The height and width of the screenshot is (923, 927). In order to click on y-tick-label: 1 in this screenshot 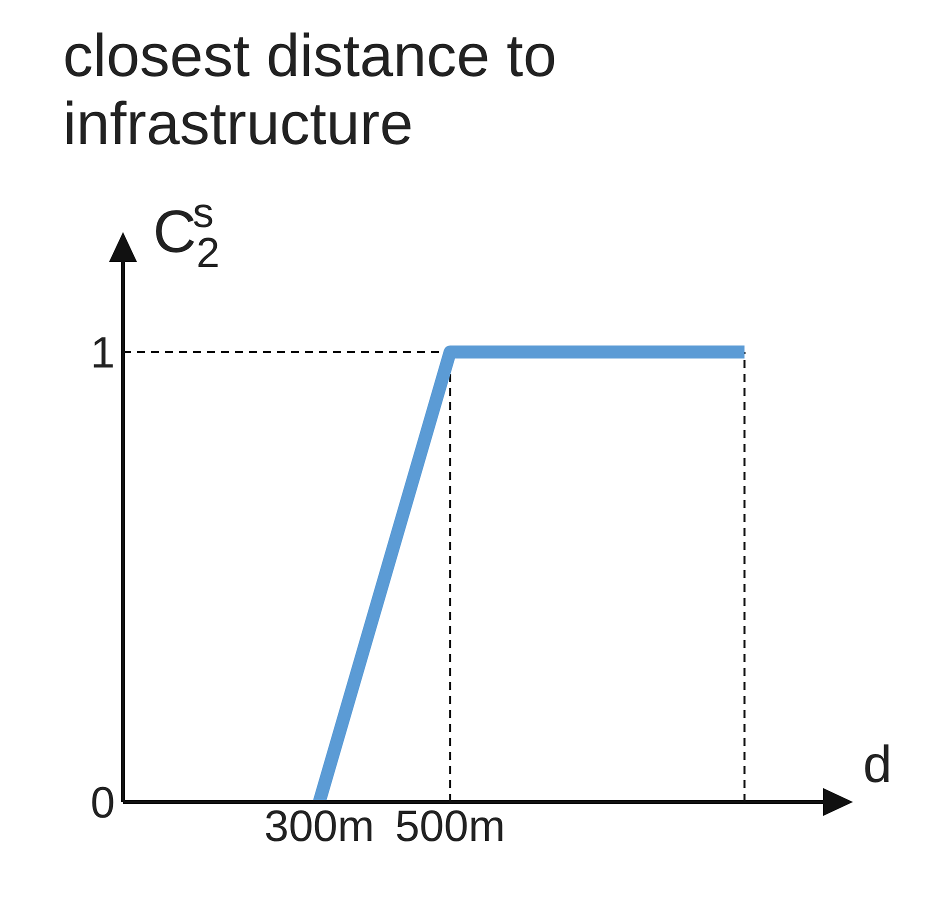, I will do `click(102, 353)`.